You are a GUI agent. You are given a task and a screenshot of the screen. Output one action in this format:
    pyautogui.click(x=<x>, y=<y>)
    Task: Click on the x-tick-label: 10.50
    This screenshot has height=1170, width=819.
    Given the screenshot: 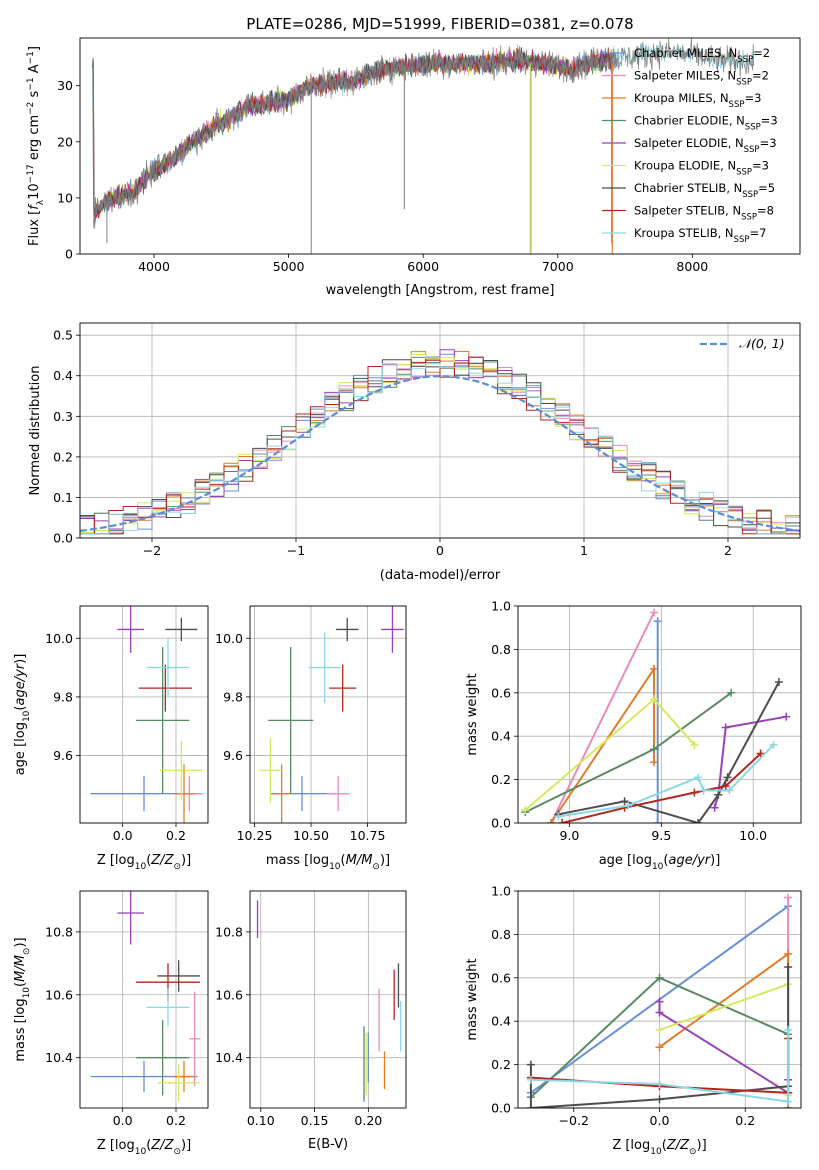 What is the action you would take?
    pyautogui.click(x=311, y=835)
    